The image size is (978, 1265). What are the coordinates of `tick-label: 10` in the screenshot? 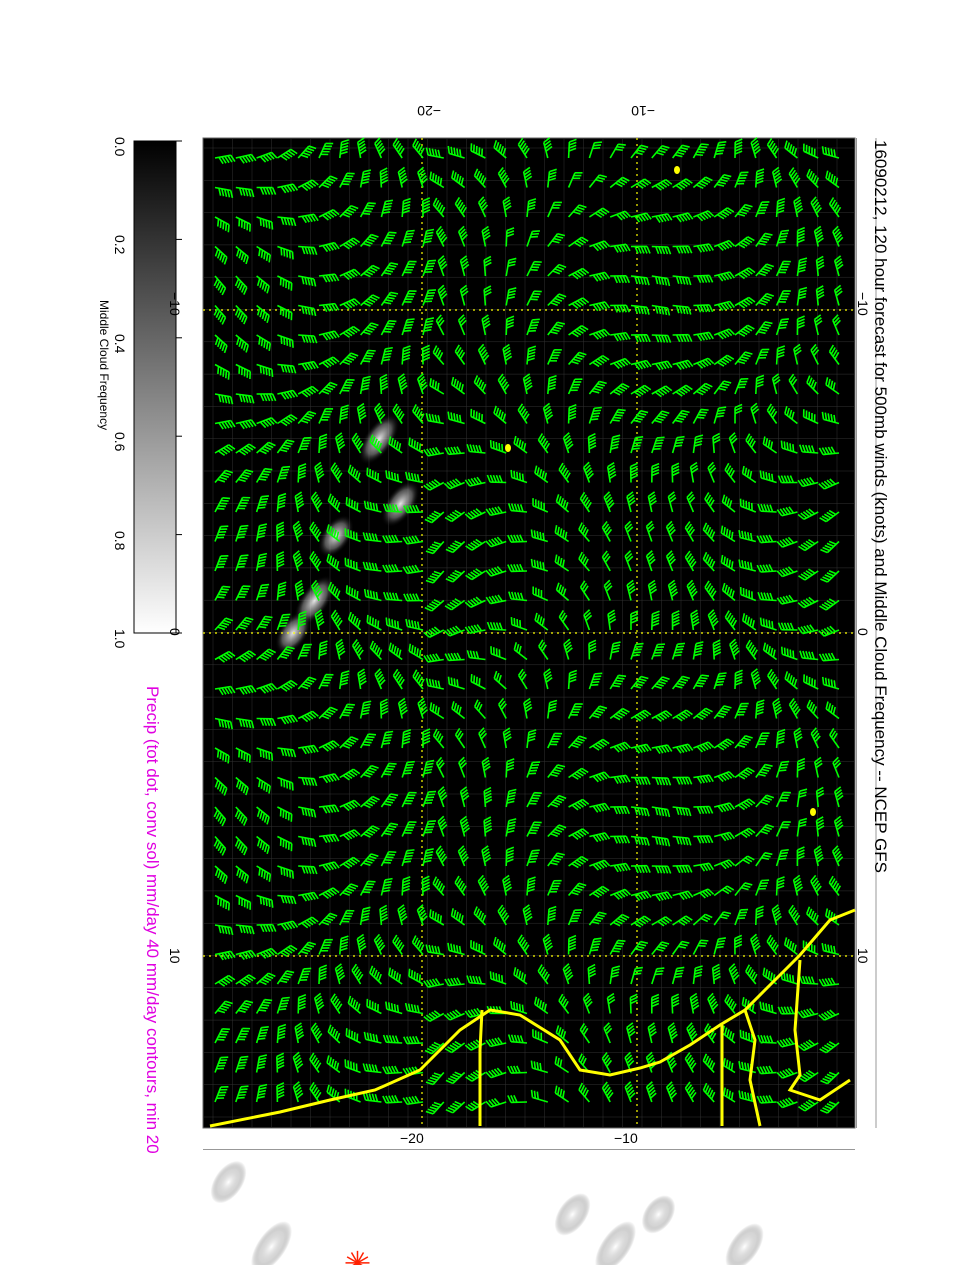 It's located at (175, 956).